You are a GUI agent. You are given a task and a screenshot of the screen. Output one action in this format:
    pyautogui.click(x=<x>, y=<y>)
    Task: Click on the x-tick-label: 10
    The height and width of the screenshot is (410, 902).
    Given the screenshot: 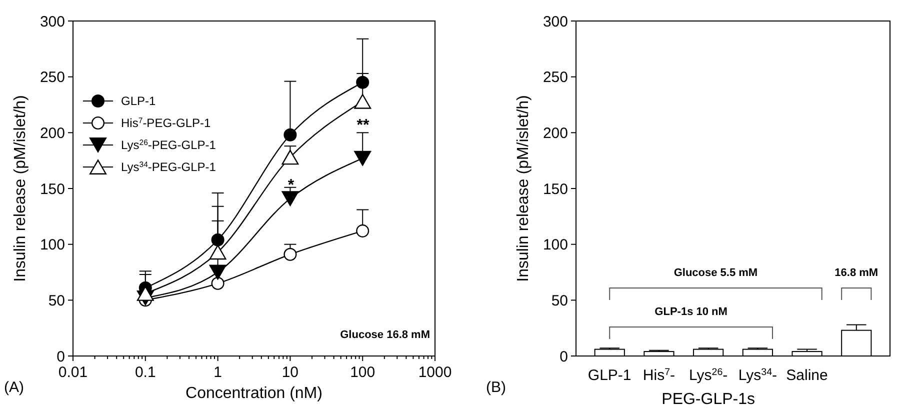 What is the action you would take?
    pyautogui.click(x=290, y=372)
    